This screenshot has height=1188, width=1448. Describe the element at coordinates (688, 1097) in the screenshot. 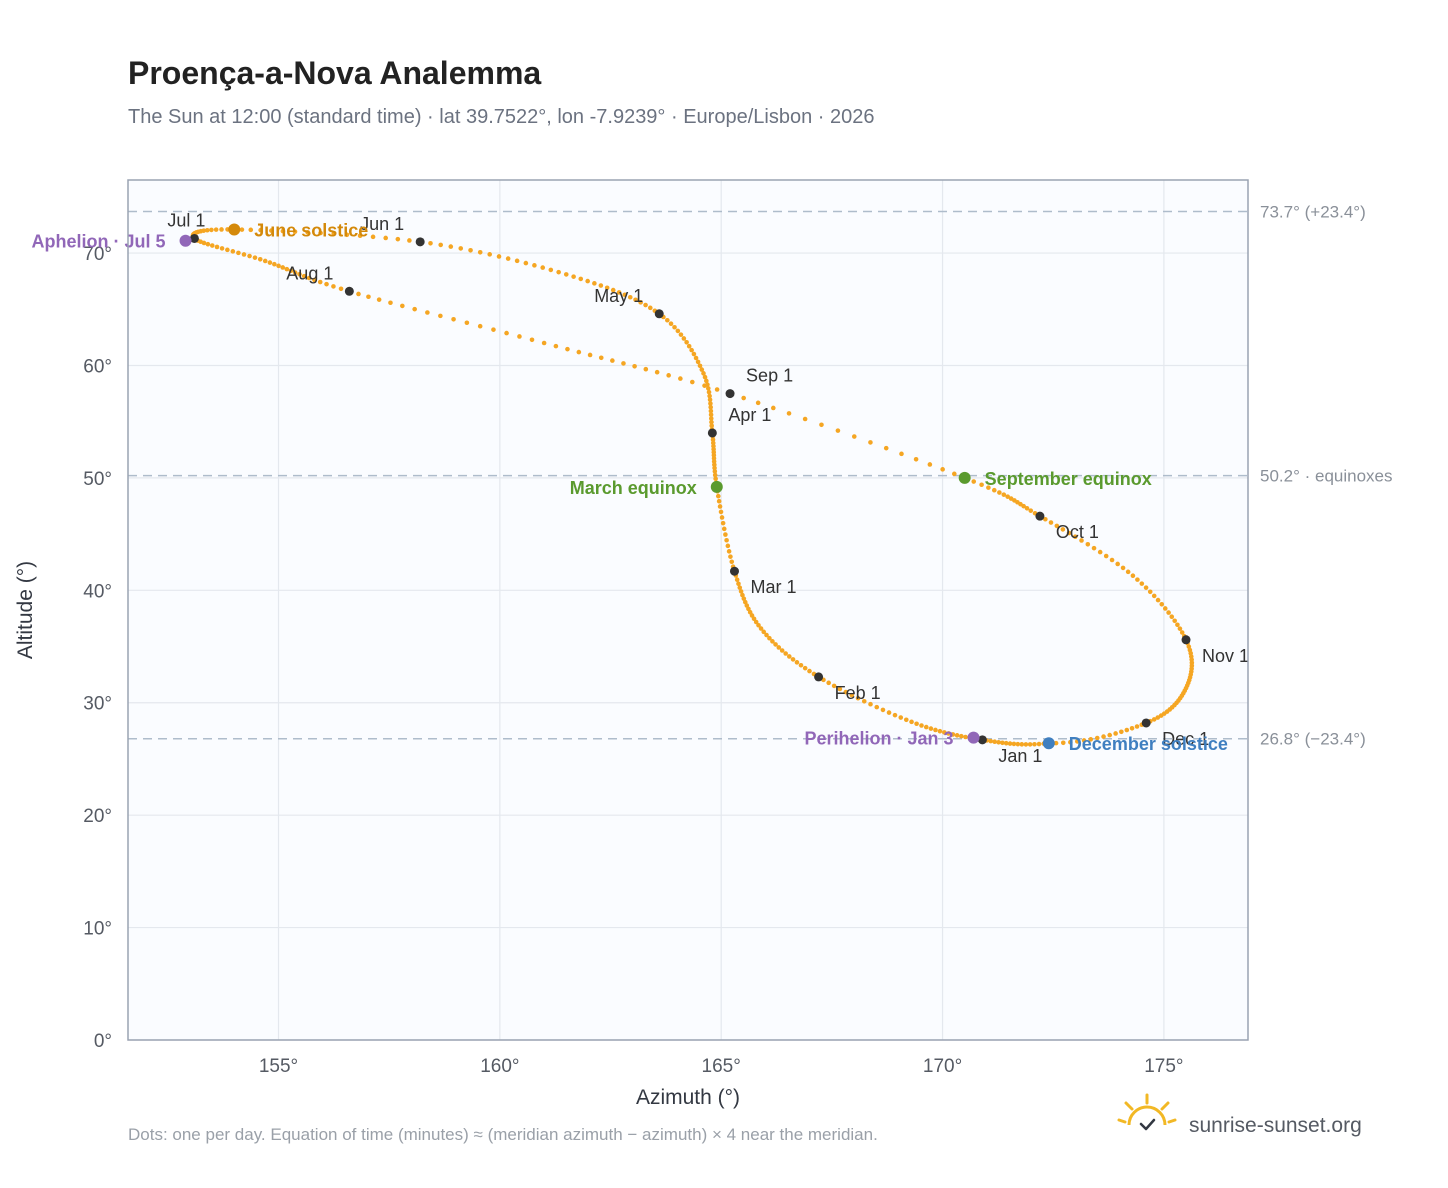

I see `x-axis-title: Azimuth (°)` at that location.